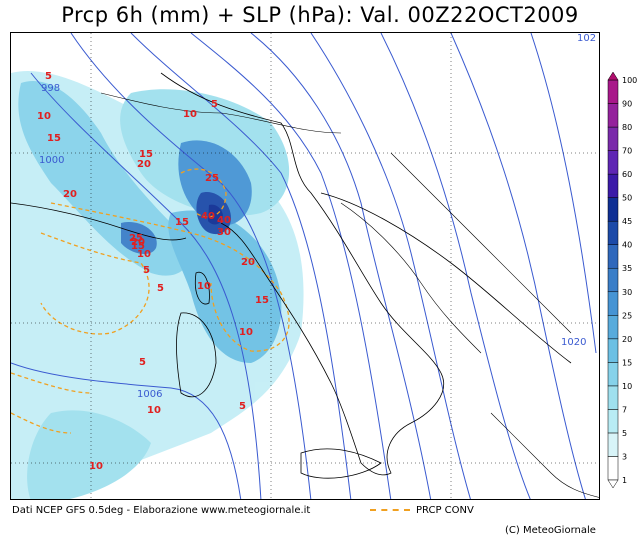 The image size is (640, 544). Describe the element at coordinates (627, 151) in the screenshot. I see `scale-tick-label: 70` at that location.